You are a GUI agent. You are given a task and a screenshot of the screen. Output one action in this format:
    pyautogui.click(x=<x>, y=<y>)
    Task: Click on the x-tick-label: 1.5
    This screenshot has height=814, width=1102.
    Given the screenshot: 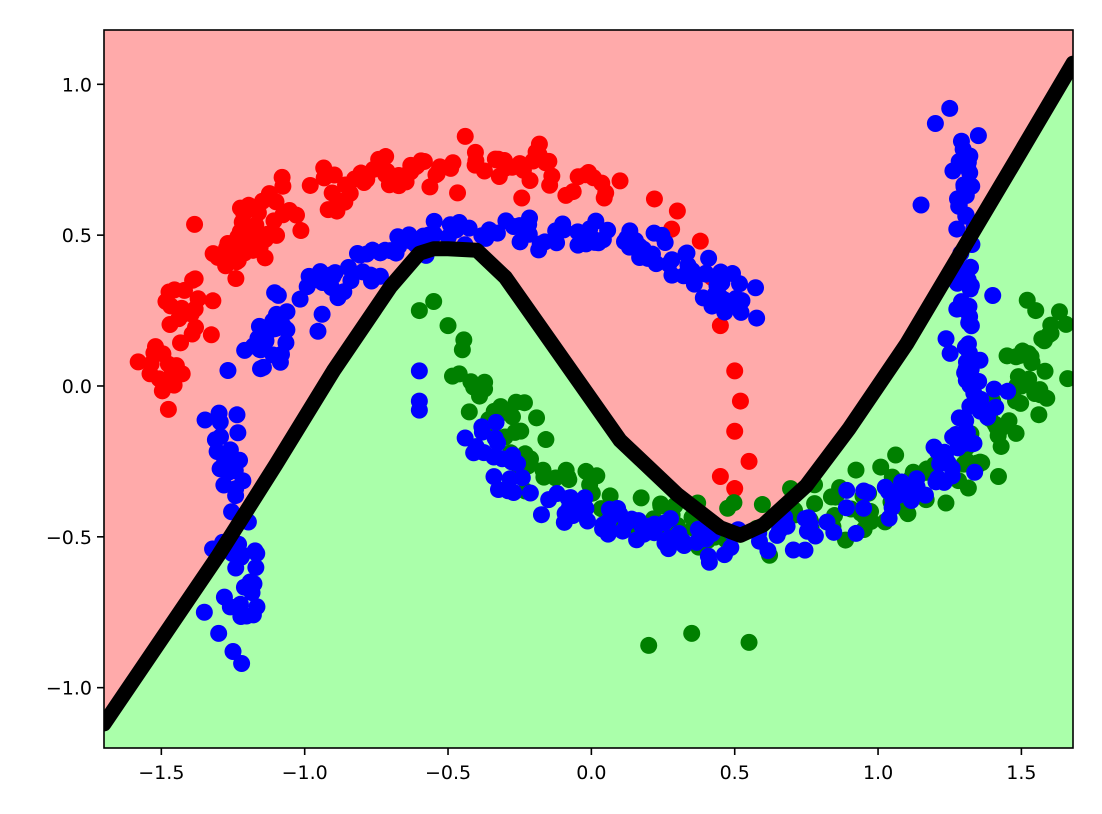 What is the action you would take?
    pyautogui.click(x=1021, y=773)
    